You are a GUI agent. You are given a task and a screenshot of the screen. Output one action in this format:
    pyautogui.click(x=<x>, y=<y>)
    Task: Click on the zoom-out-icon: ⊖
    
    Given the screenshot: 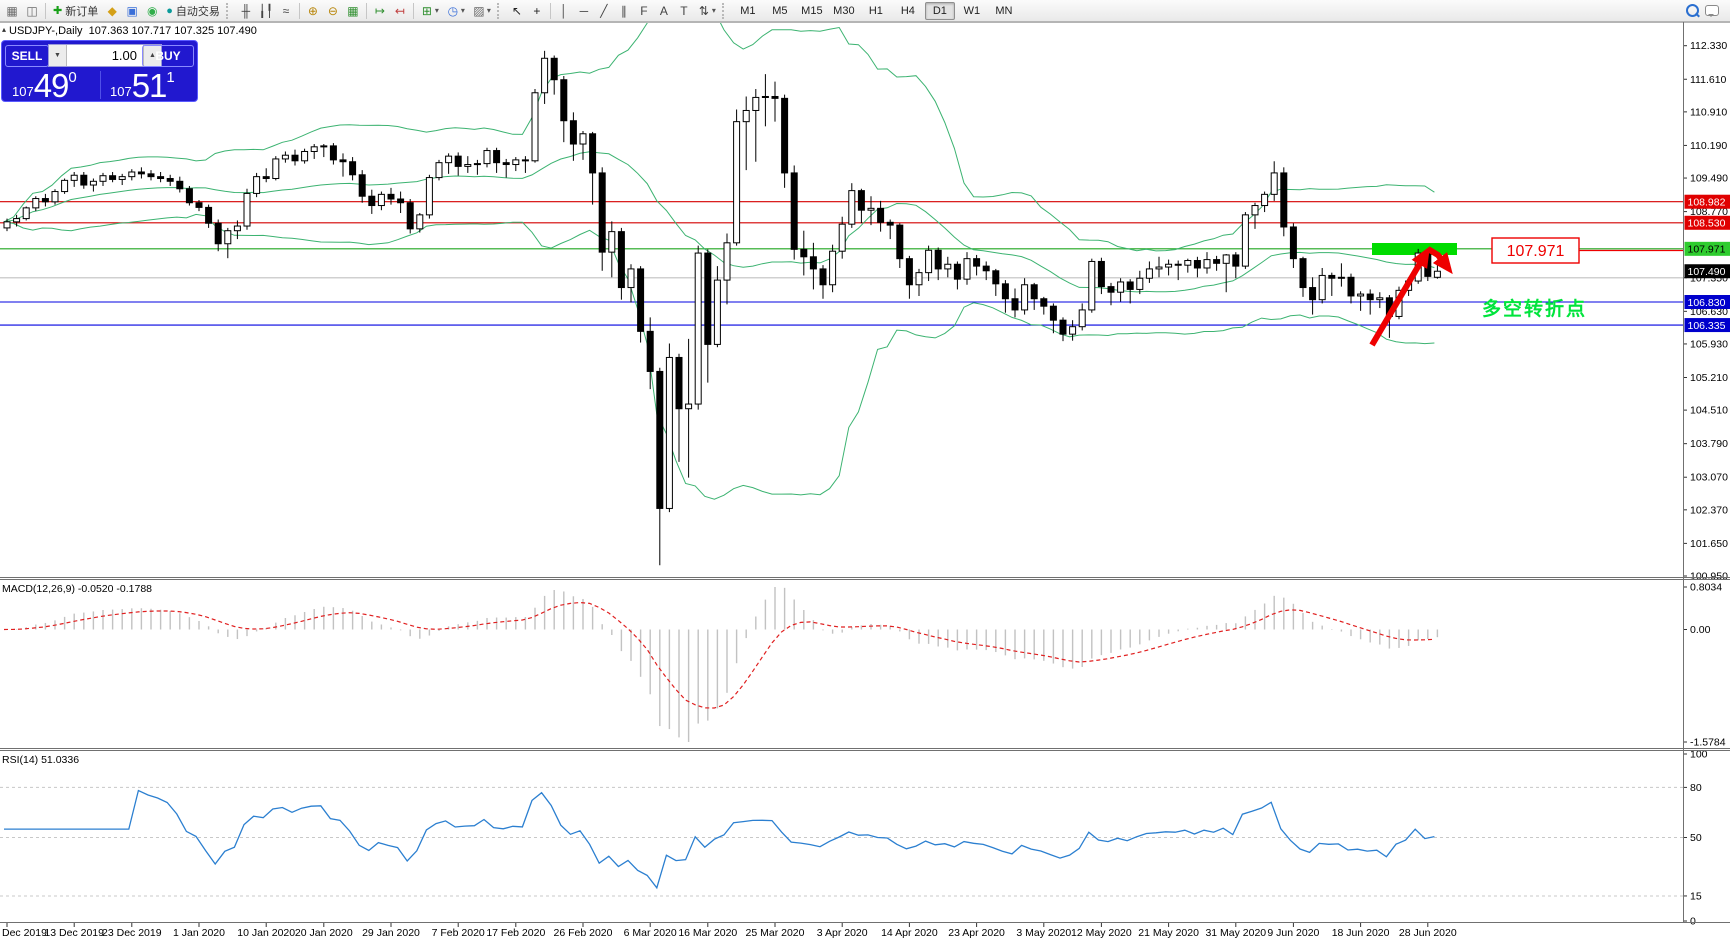 What is the action you would take?
    pyautogui.click(x=332, y=10)
    